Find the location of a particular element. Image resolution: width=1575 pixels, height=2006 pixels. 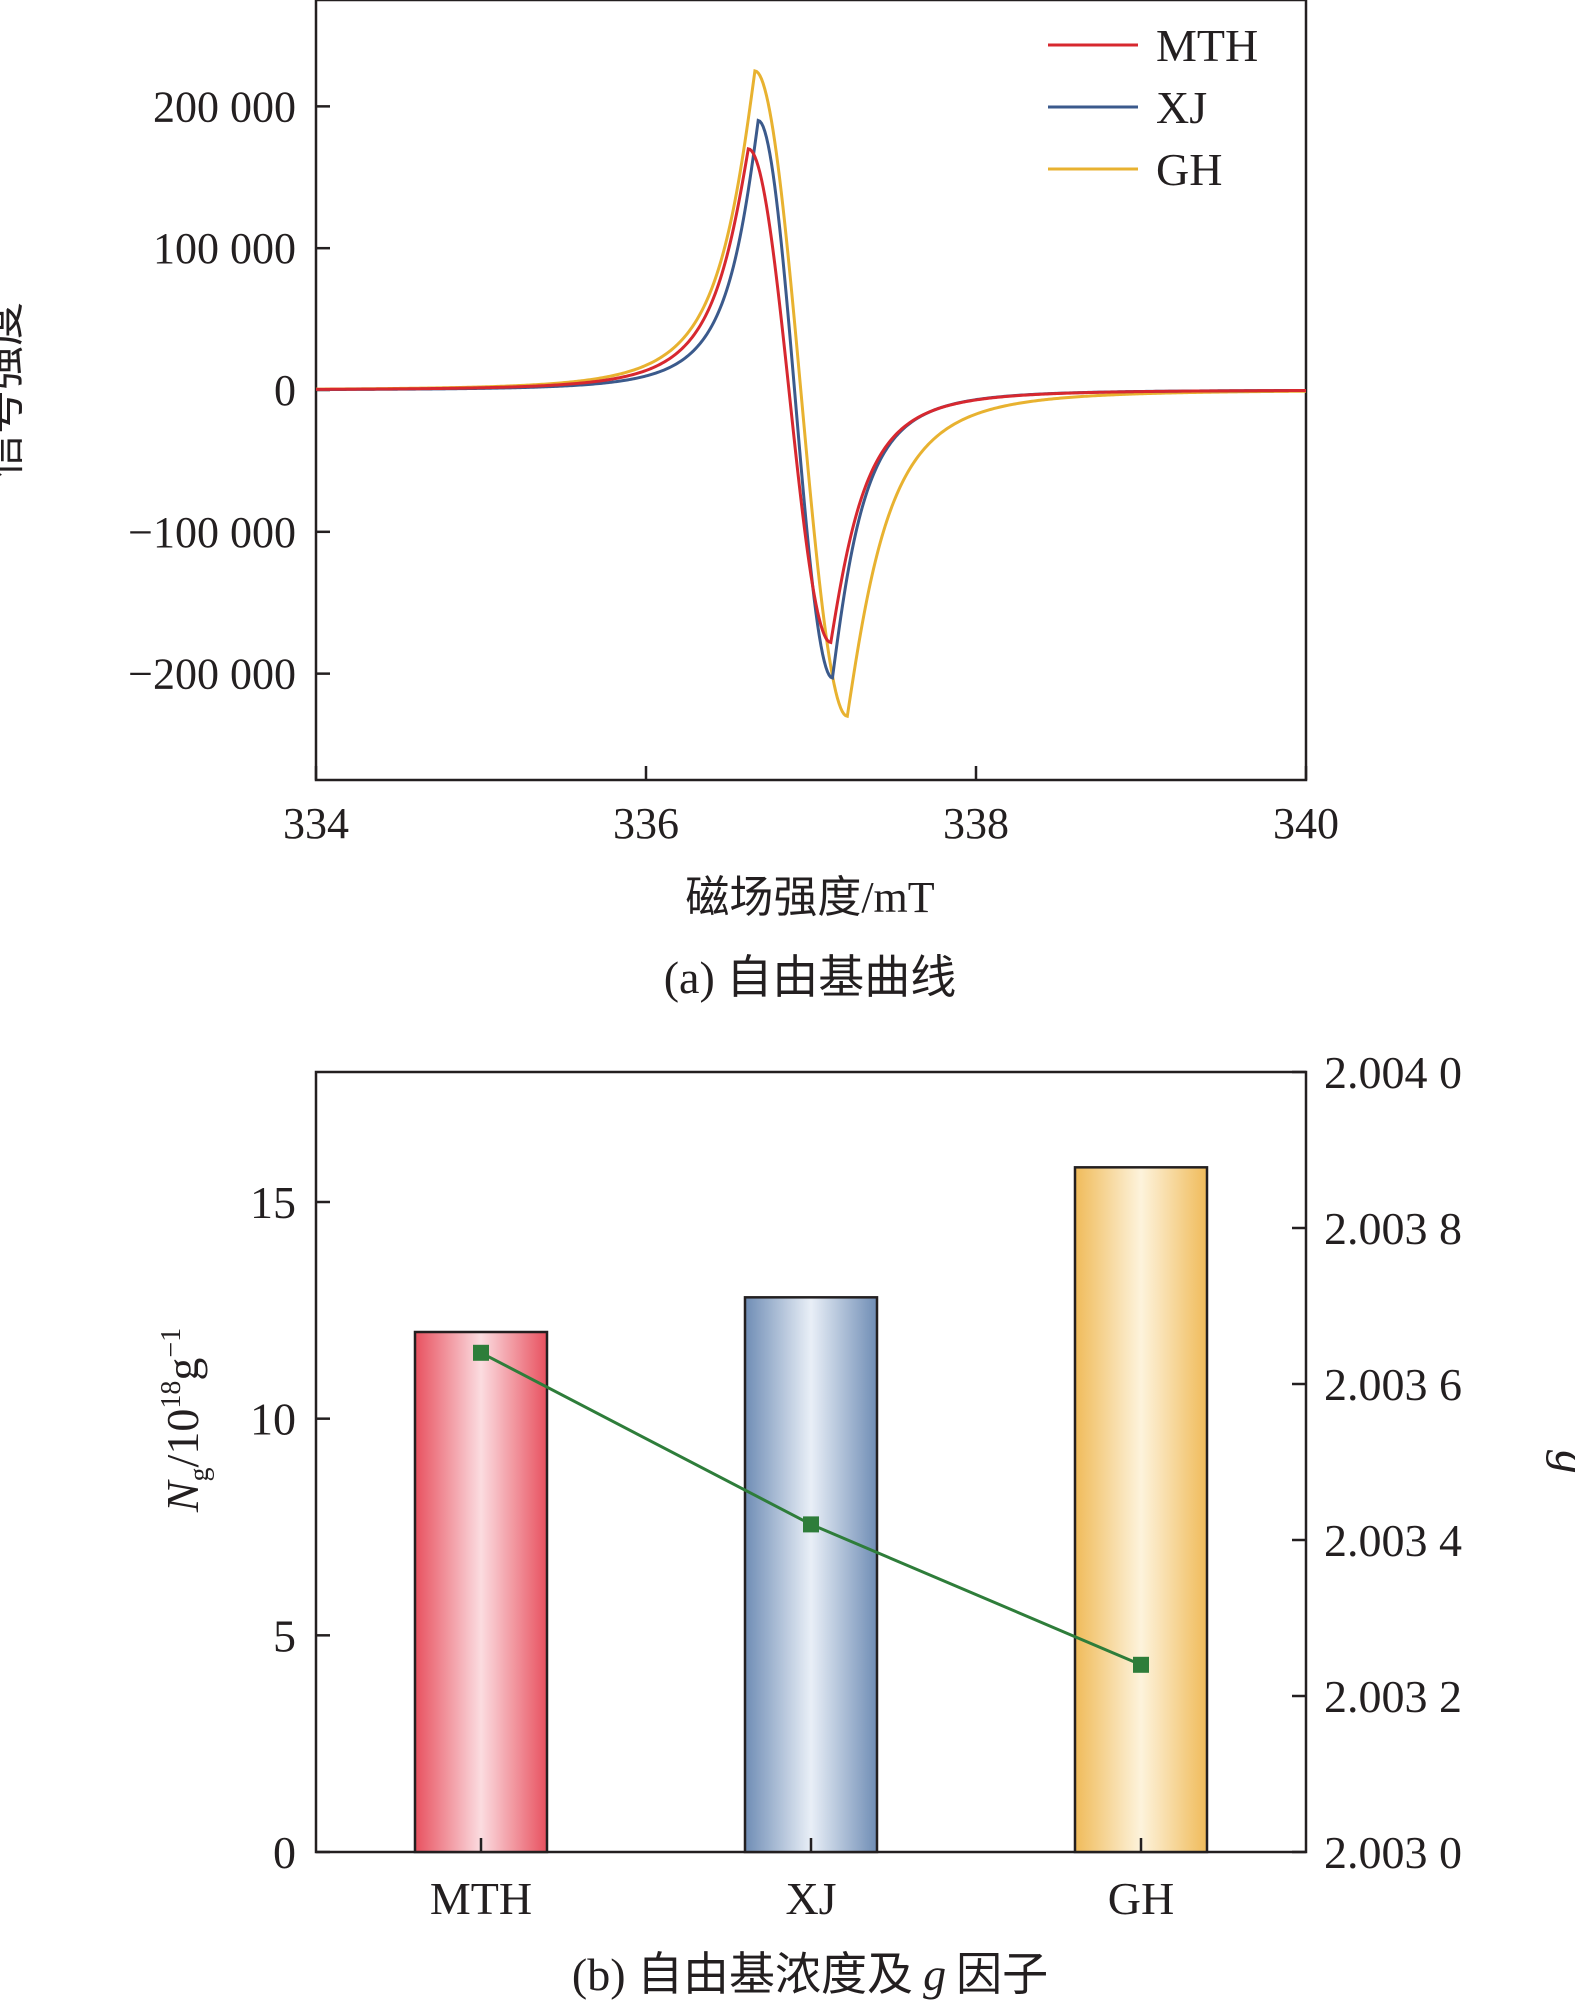

right-tick-label: 2.003 2 is located at coordinates (1393, 1696).